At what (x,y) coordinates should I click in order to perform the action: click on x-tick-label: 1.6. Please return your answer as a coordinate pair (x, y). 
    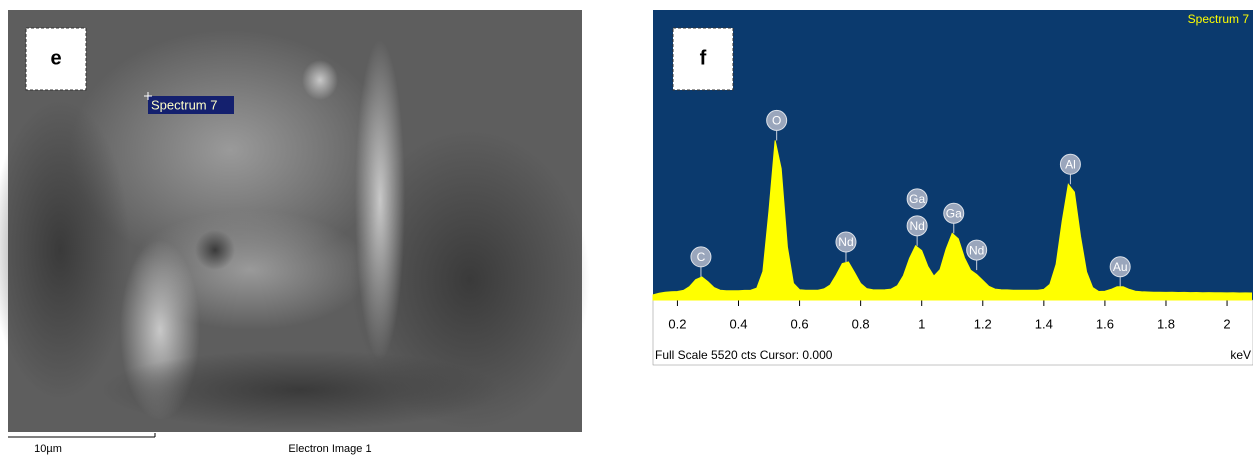
    Looking at the image, I should click on (1105, 323).